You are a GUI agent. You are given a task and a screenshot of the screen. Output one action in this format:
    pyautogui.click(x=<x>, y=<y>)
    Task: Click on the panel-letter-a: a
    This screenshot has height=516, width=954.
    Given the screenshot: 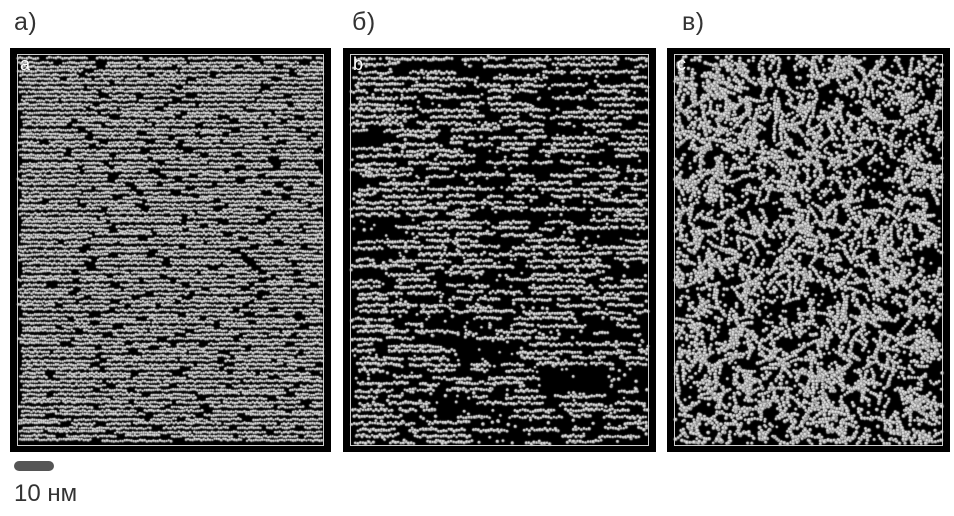 What is the action you would take?
    pyautogui.click(x=25, y=64)
    